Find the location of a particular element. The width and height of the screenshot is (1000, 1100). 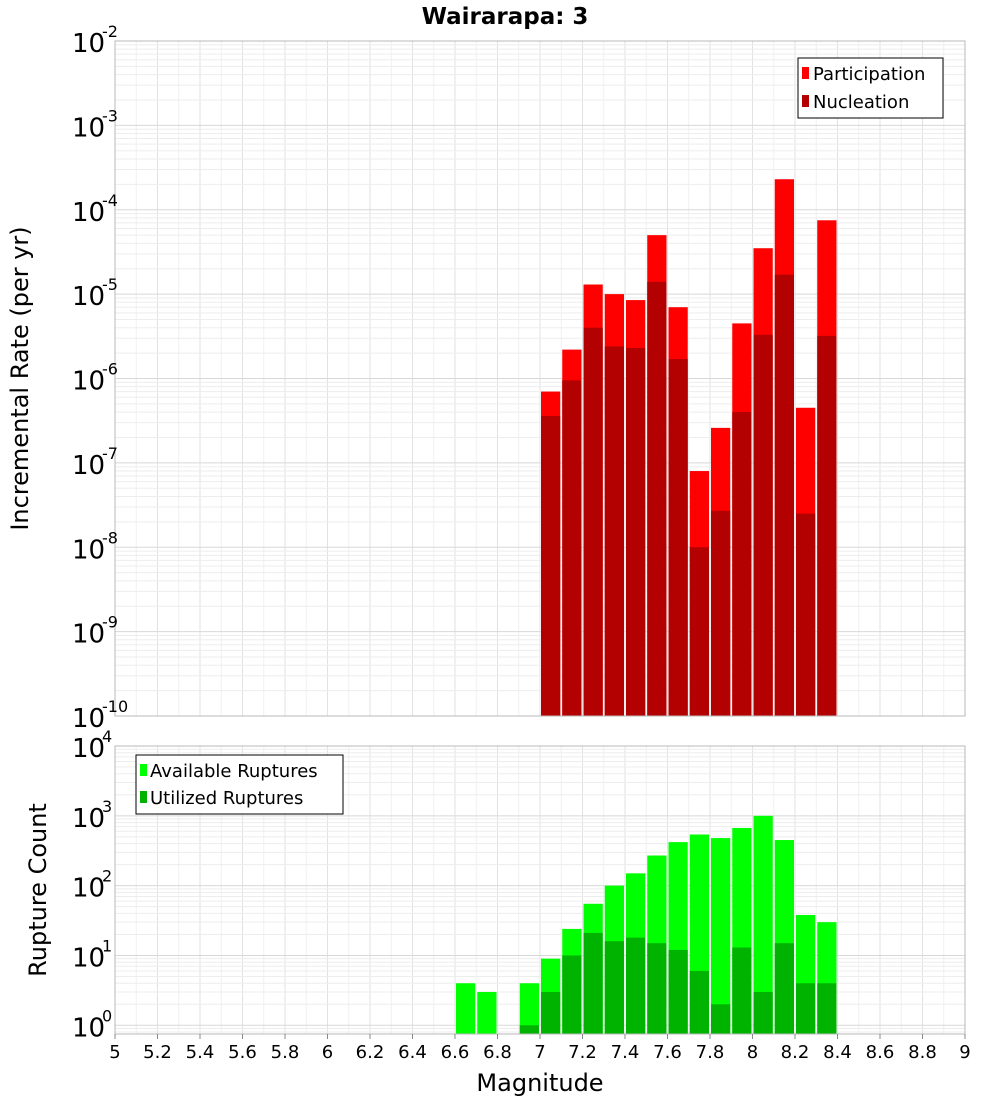

rate-y-tick-exponent: -3 is located at coordinates (110, 115).